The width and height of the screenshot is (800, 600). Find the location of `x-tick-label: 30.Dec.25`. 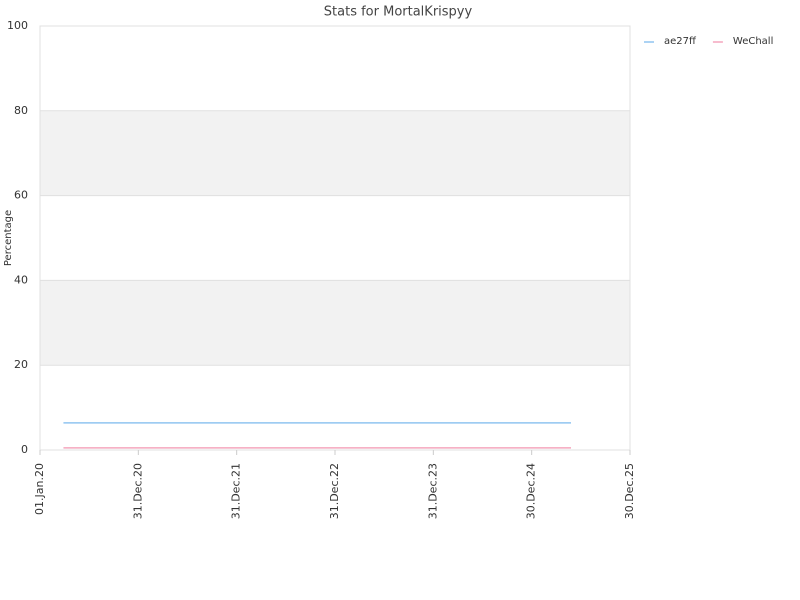

x-tick-label: 30.Dec.25 is located at coordinates (629, 491).